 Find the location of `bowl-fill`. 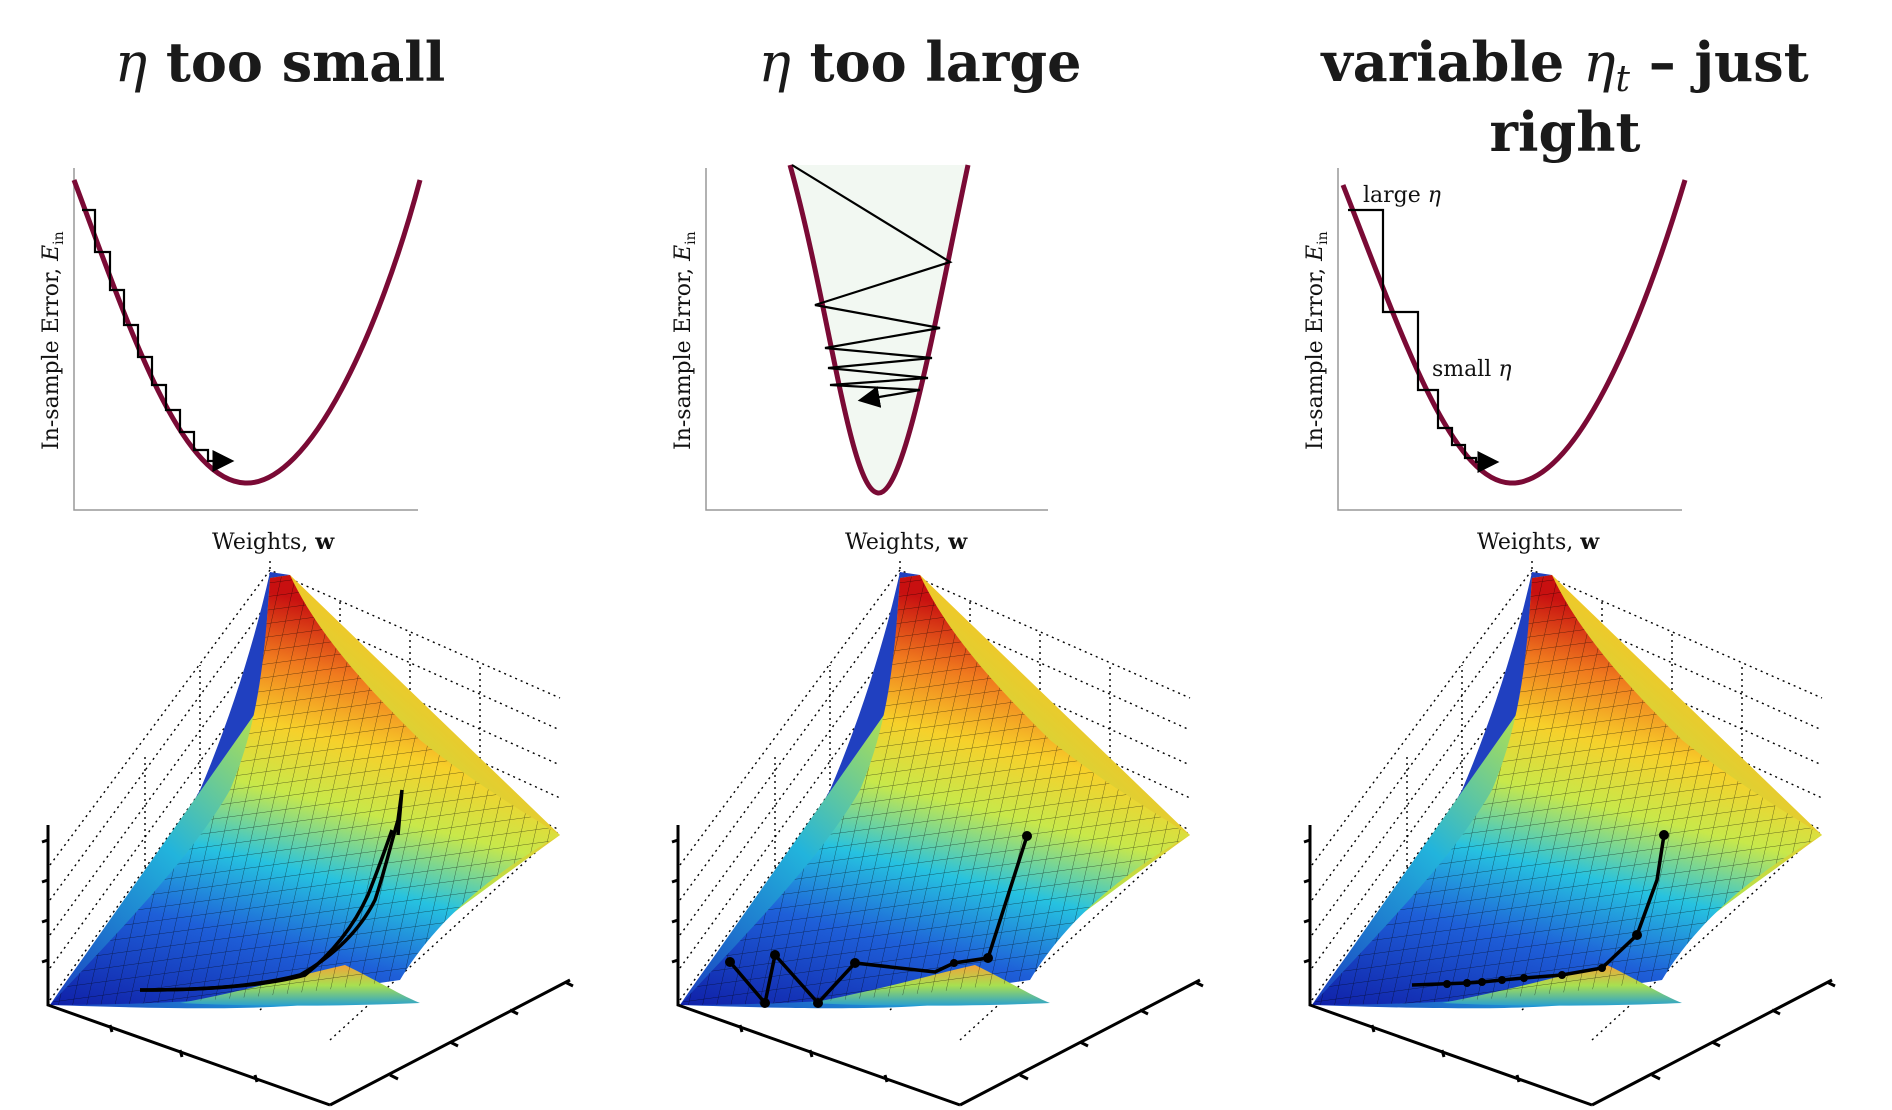

bowl-fill is located at coordinates (879, 329).